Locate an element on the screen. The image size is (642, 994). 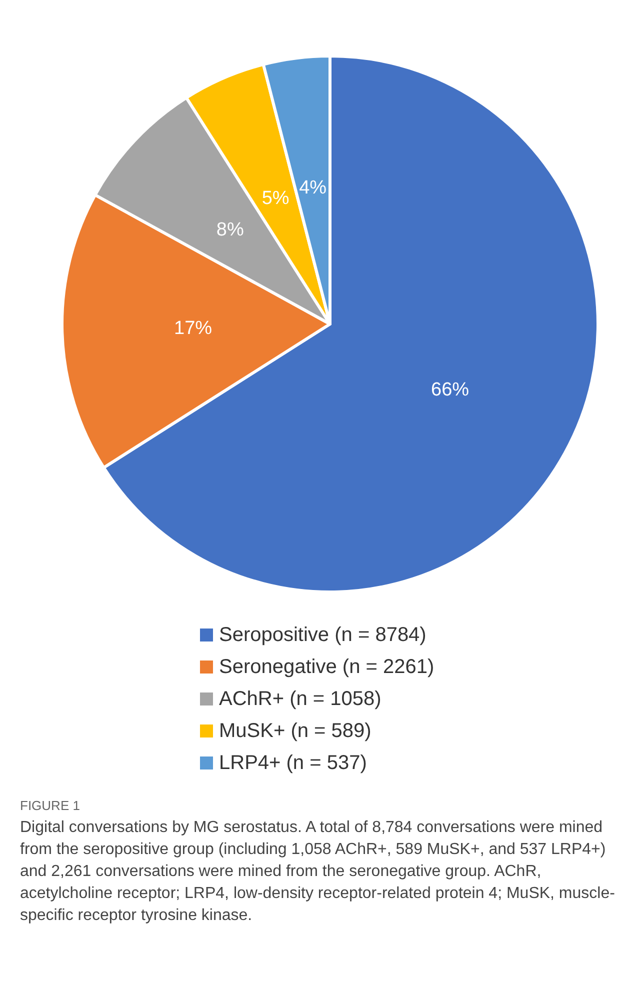
legend-label: LRP4+ (n = 537) is located at coordinates (293, 763).